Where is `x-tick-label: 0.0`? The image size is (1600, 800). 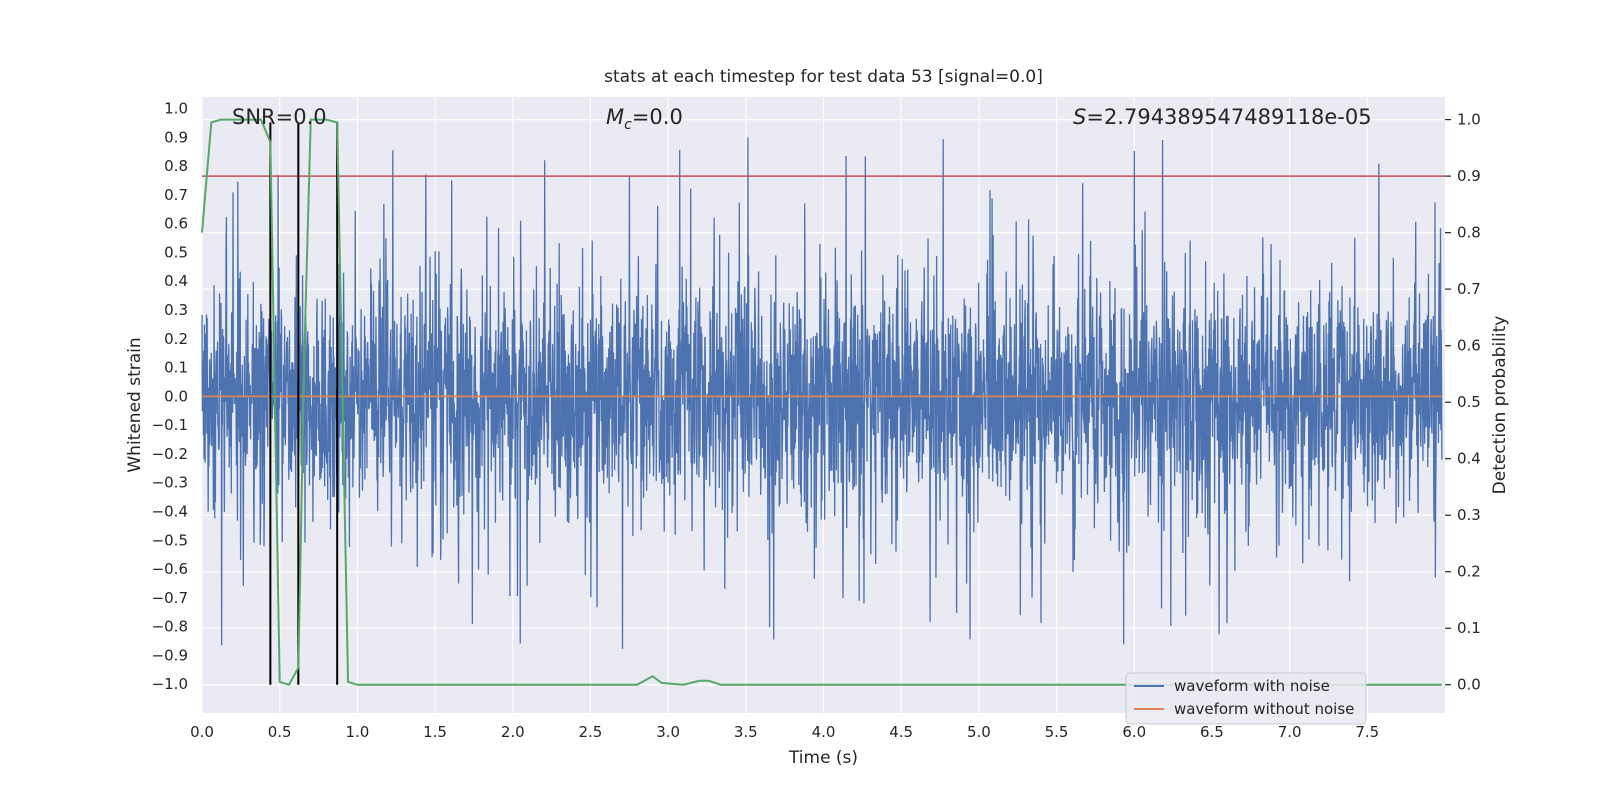
x-tick-label: 0.0 is located at coordinates (202, 732).